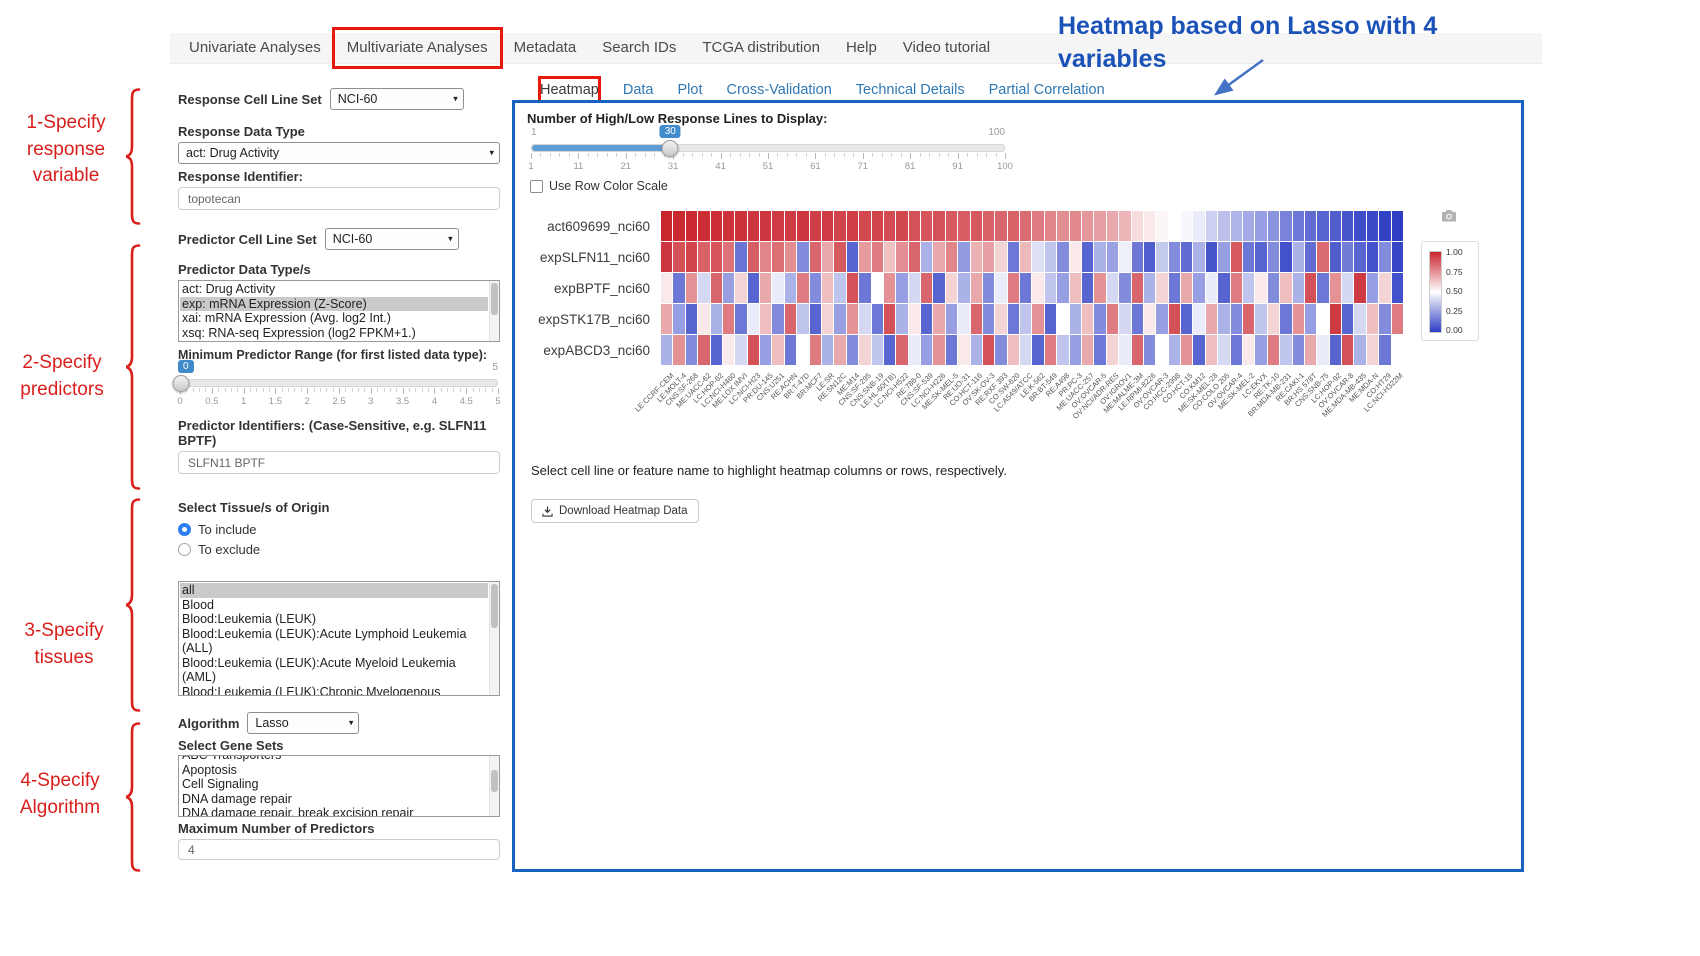 The height and width of the screenshot is (956, 1700). What do you see at coordinates (286, 318) in the screenshot?
I see `list-option: xai: mRNA Expression (Avg. log2 Int.)` at bounding box center [286, 318].